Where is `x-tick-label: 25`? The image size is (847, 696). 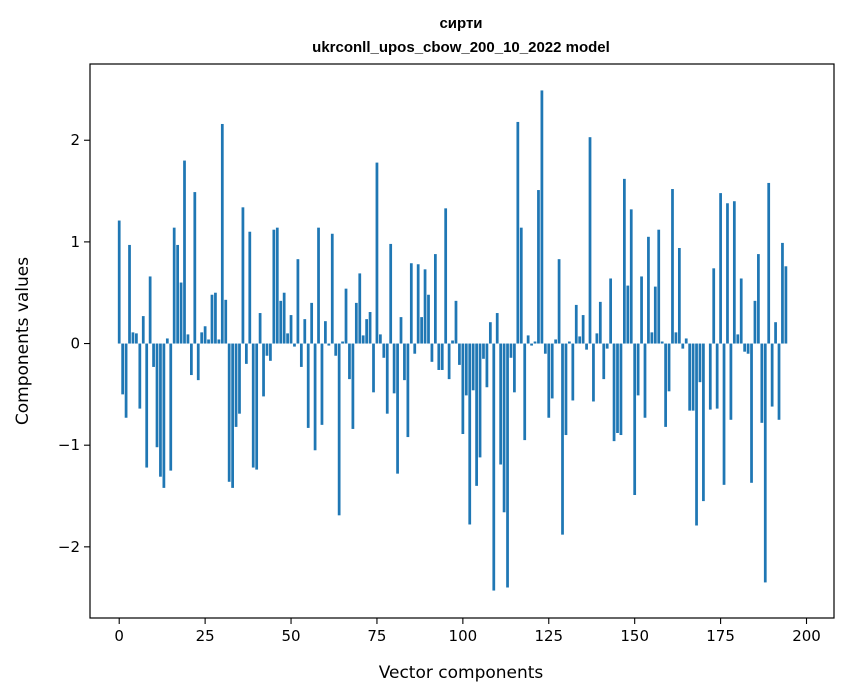 x-tick-label: 25 is located at coordinates (205, 636).